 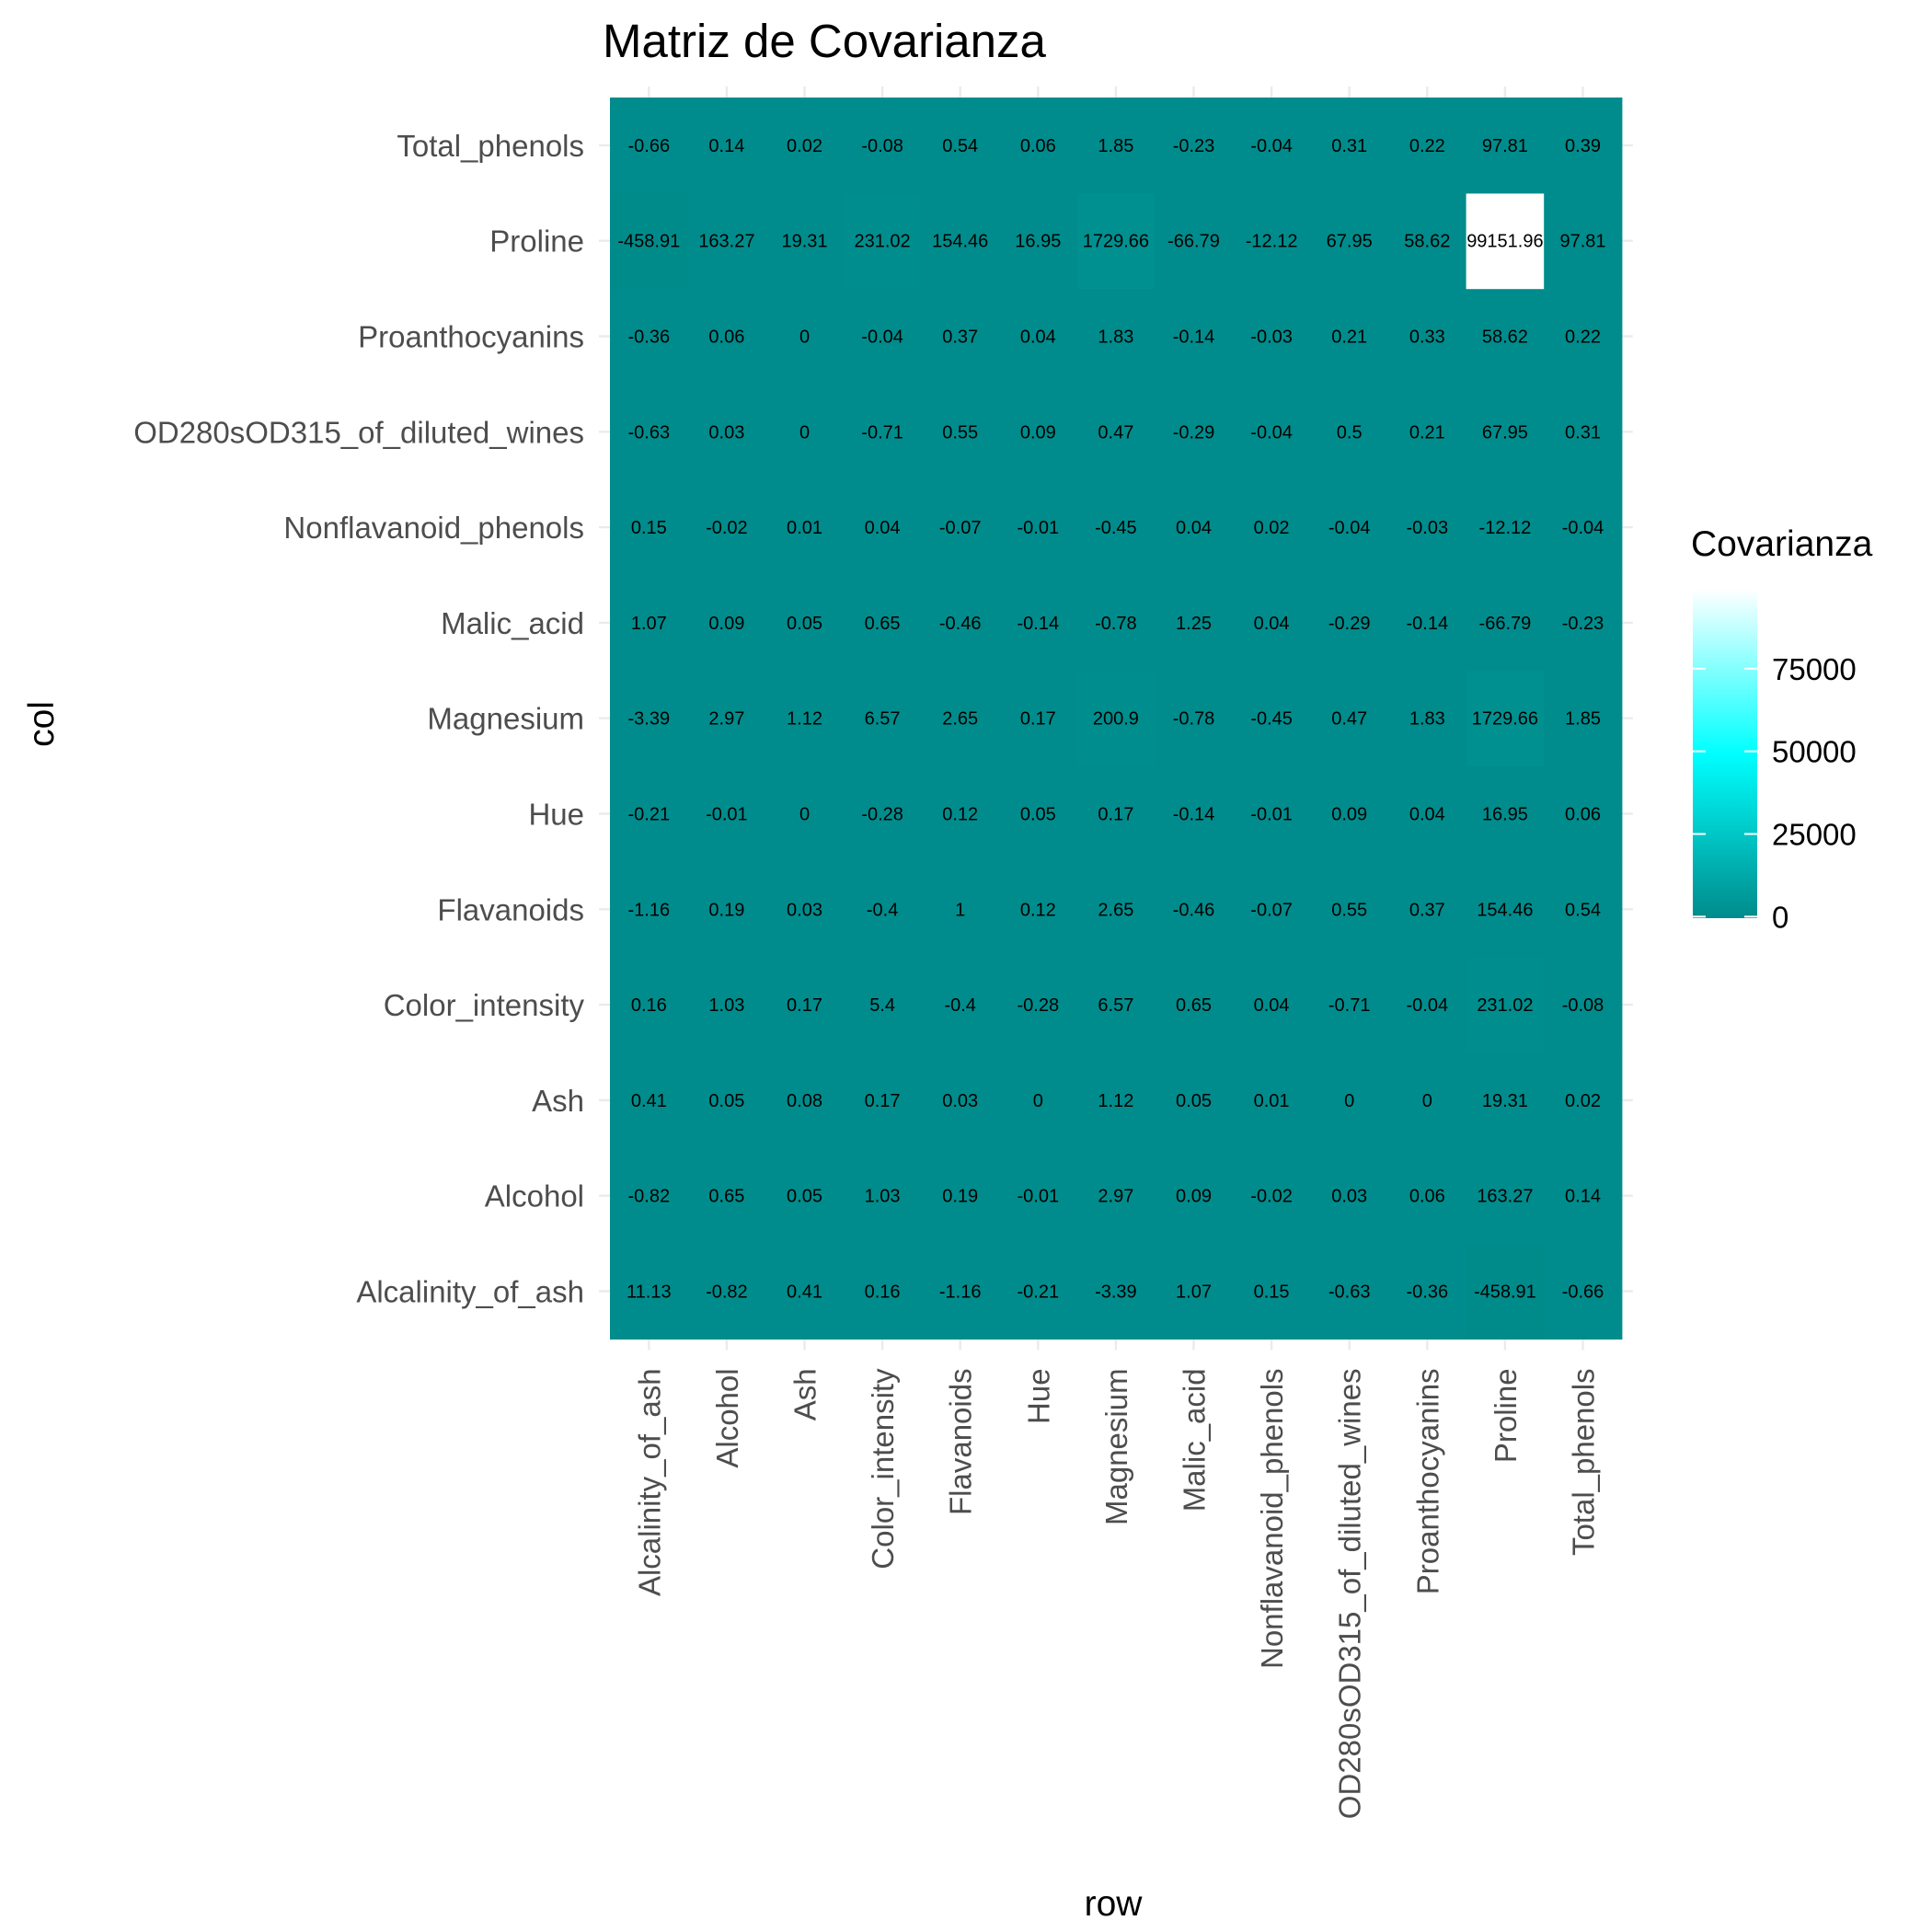 What do you see at coordinates (1114, 1904) in the screenshot?
I see `x-axis-title: row` at bounding box center [1114, 1904].